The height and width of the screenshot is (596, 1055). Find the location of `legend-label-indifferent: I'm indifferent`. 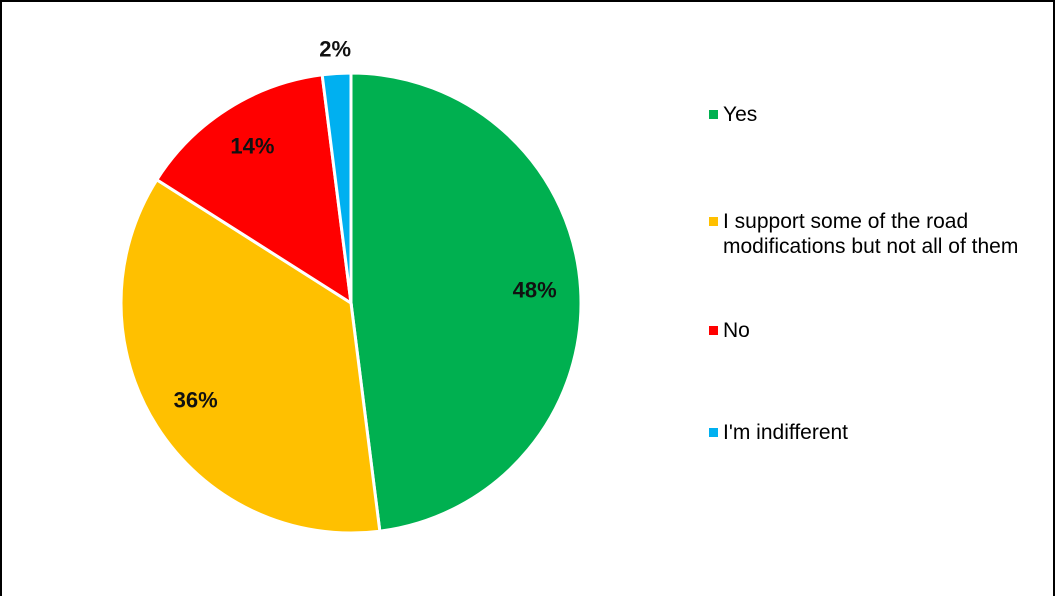

legend-label-indifferent: I'm indifferent is located at coordinates (786, 432).